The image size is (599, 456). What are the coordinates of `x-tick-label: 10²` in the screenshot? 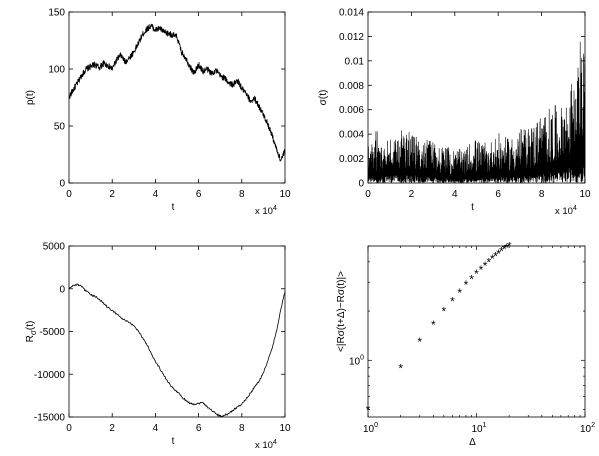 It's located at (587, 428).